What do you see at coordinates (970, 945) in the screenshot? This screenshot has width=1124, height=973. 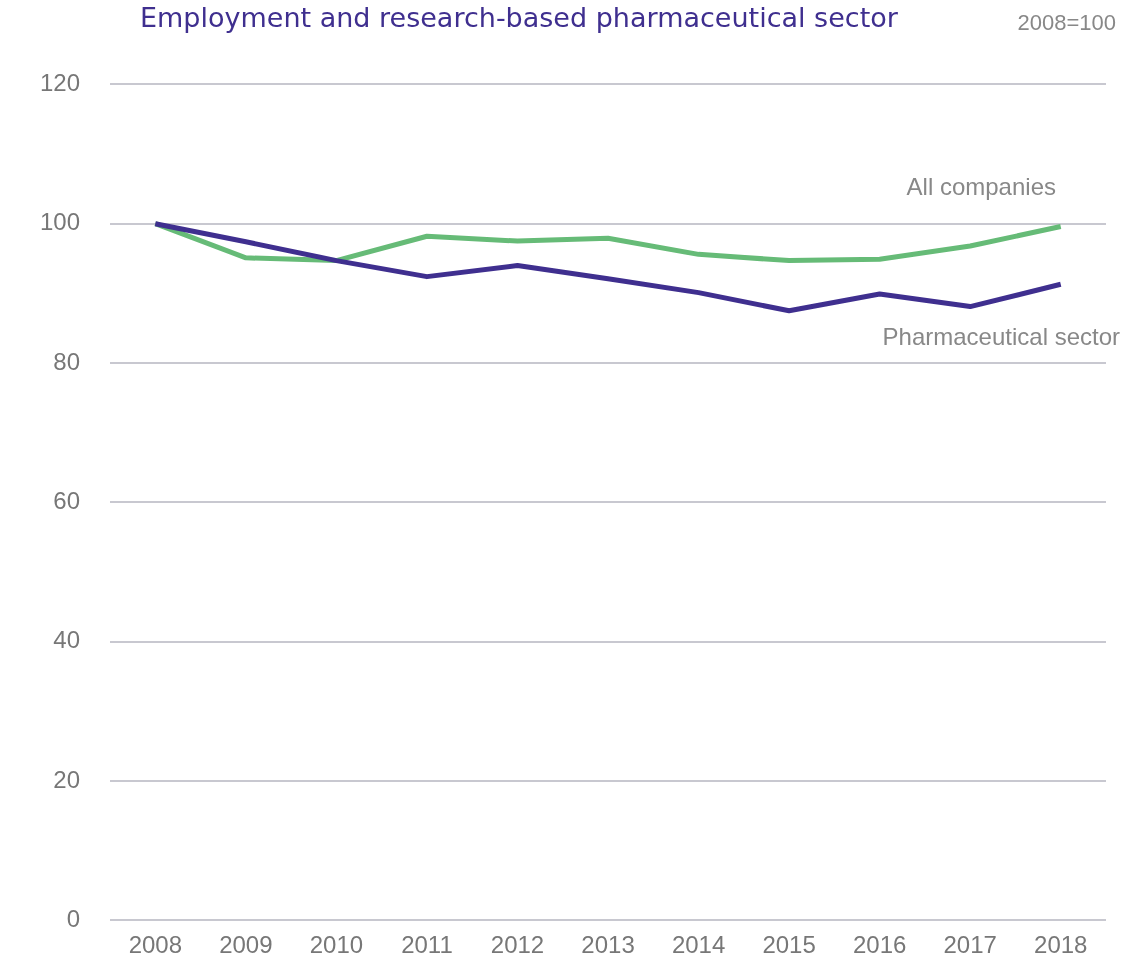 I see `x-tick-label: 2017` at bounding box center [970, 945].